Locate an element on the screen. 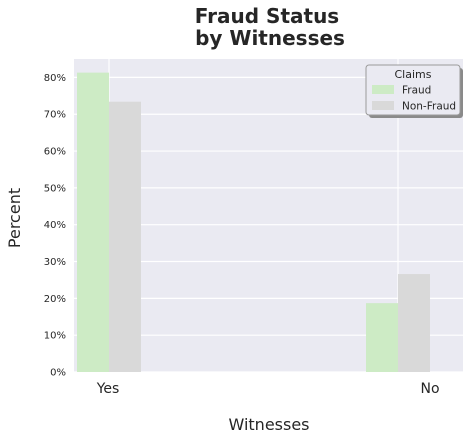 The height and width of the screenshot is (439, 470). y-tick-label: 50% is located at coordinates (55, 188).